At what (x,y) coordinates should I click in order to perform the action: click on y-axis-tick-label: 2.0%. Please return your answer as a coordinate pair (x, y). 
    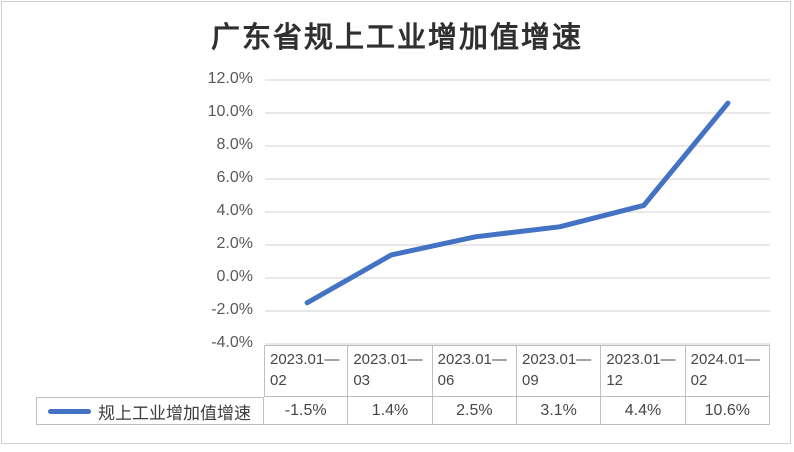
    Looking at the image, I should click on (234, 243).